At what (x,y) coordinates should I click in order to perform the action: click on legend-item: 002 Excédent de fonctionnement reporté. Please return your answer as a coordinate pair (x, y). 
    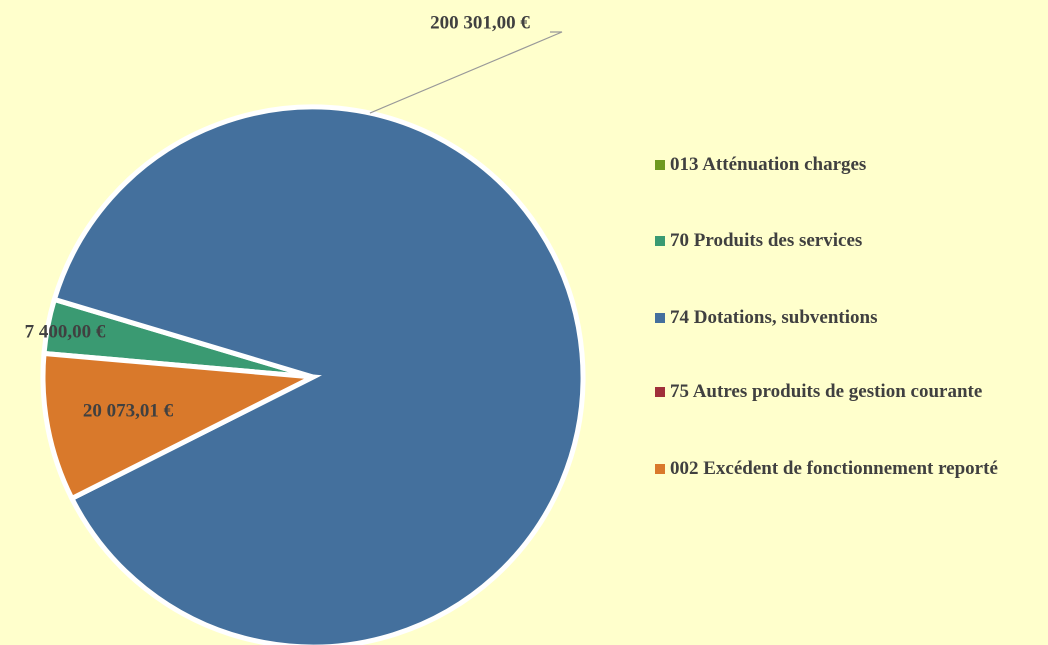
    Looking at the image, I should click on (850, 469).